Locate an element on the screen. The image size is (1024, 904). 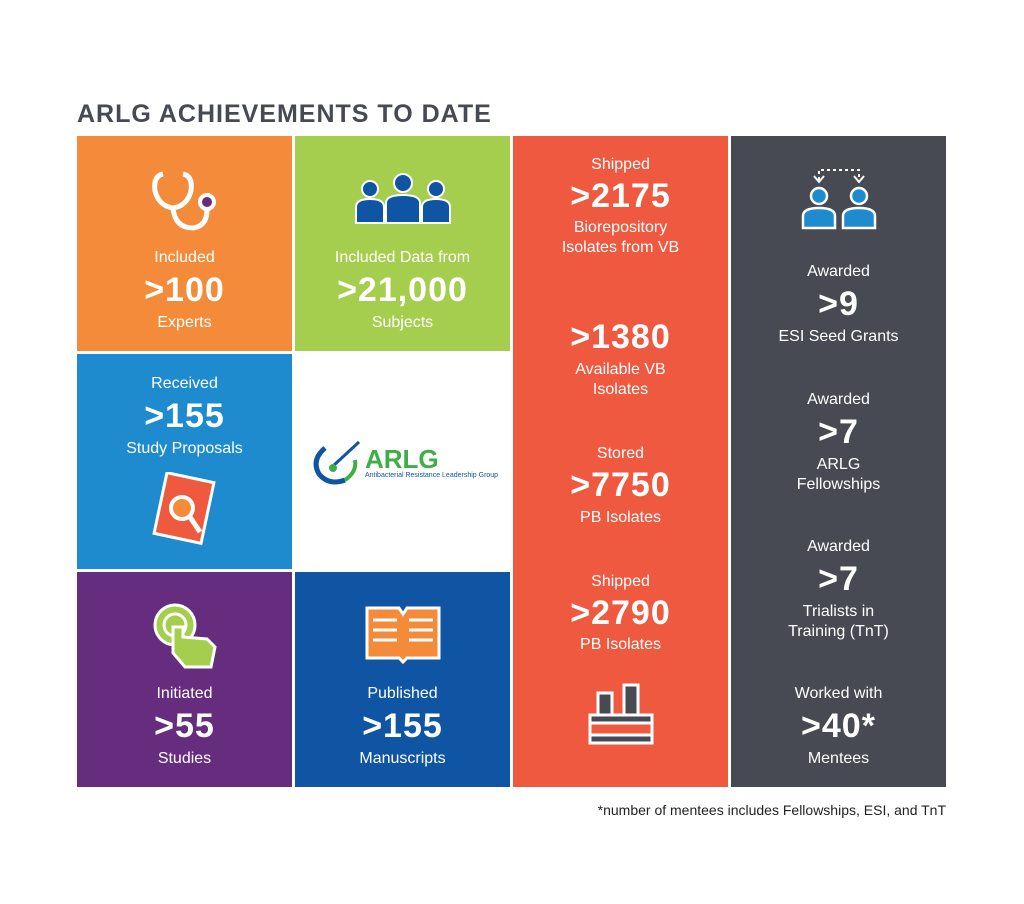
label-top: Worked with is located at coordinates (838, 693).